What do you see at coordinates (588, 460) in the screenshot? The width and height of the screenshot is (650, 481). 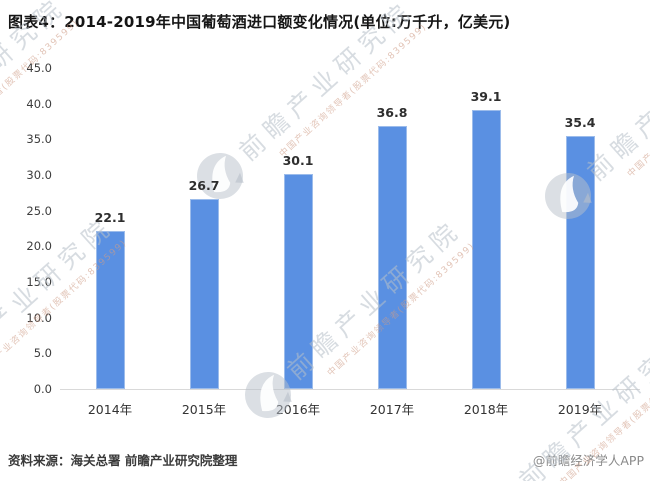 I see `attribution-note: @前瞻经济学人APP` at bounding box center [588, 460].